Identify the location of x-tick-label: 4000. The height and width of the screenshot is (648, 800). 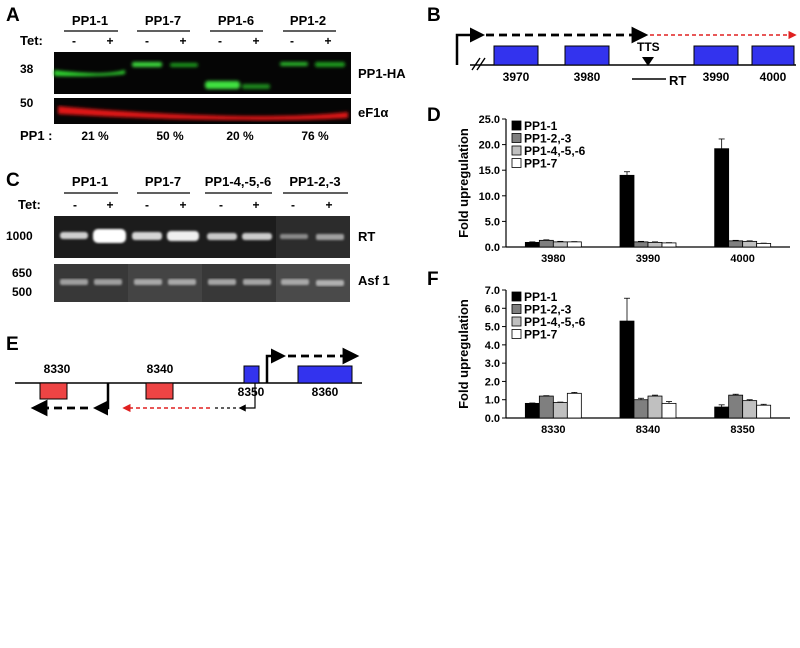
(742, 259).